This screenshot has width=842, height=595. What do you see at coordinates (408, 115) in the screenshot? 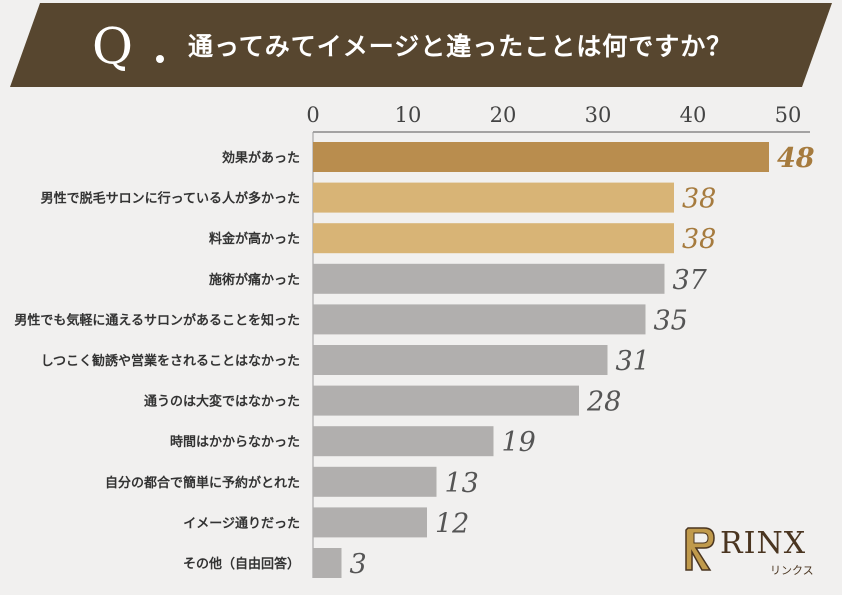
I see `x-tick-label: 10` at bounding box center [408, 115].